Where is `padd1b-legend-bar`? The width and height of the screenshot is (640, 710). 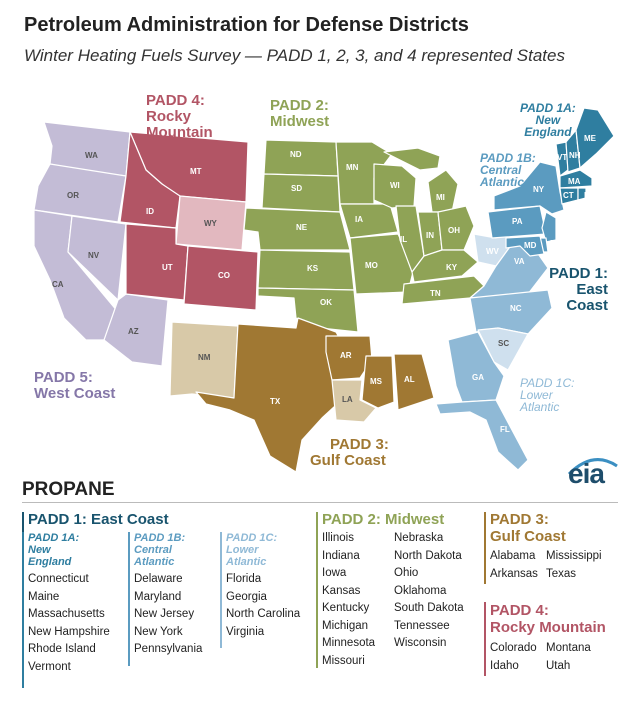 padd1b-legend-bar is located at coordinates (129, 599).